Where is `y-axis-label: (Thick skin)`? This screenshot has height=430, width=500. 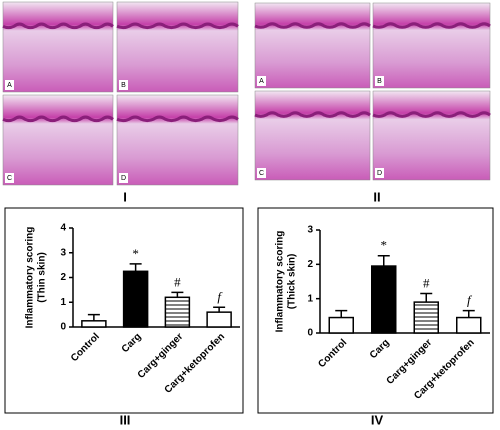 y-axis-label: (Thick skin) is located at coordinates (292, 282).